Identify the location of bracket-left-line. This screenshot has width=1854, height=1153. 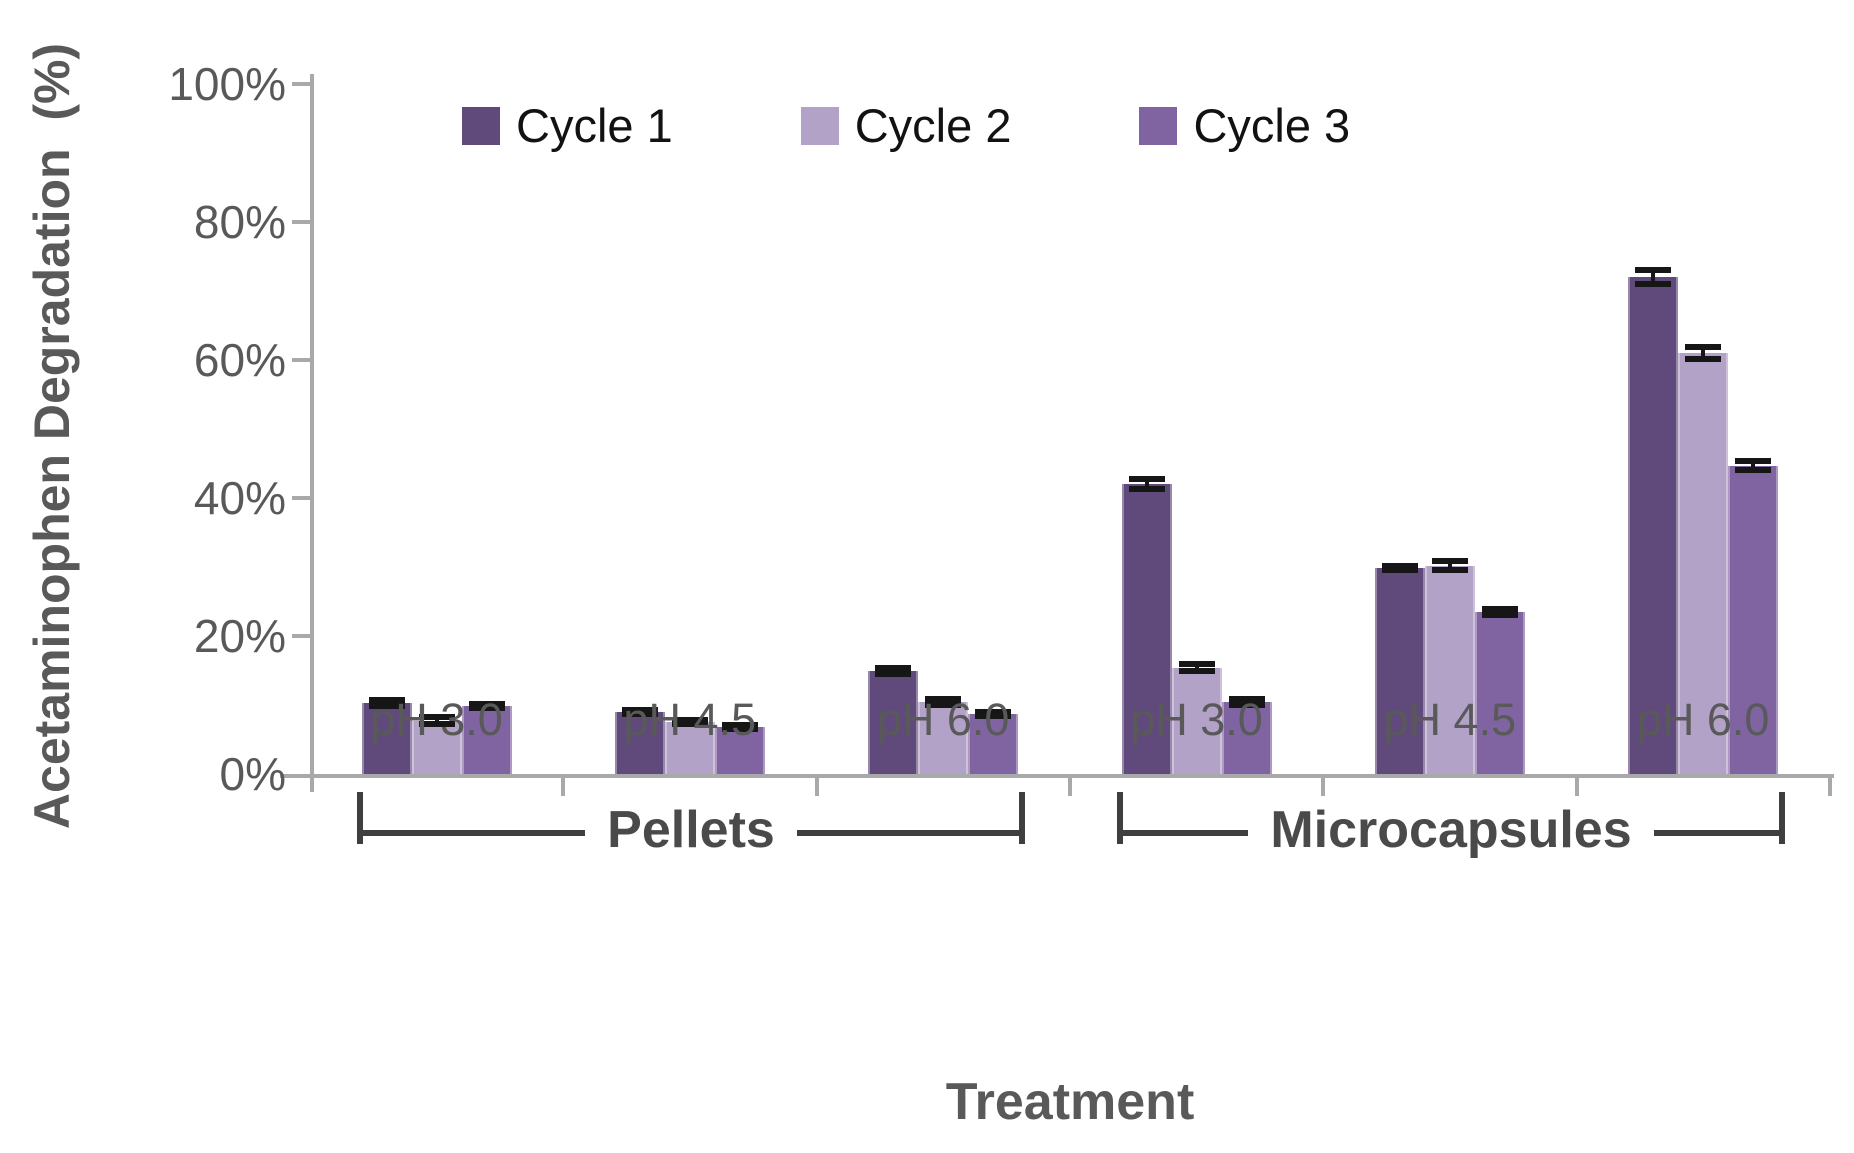
(474, 833).